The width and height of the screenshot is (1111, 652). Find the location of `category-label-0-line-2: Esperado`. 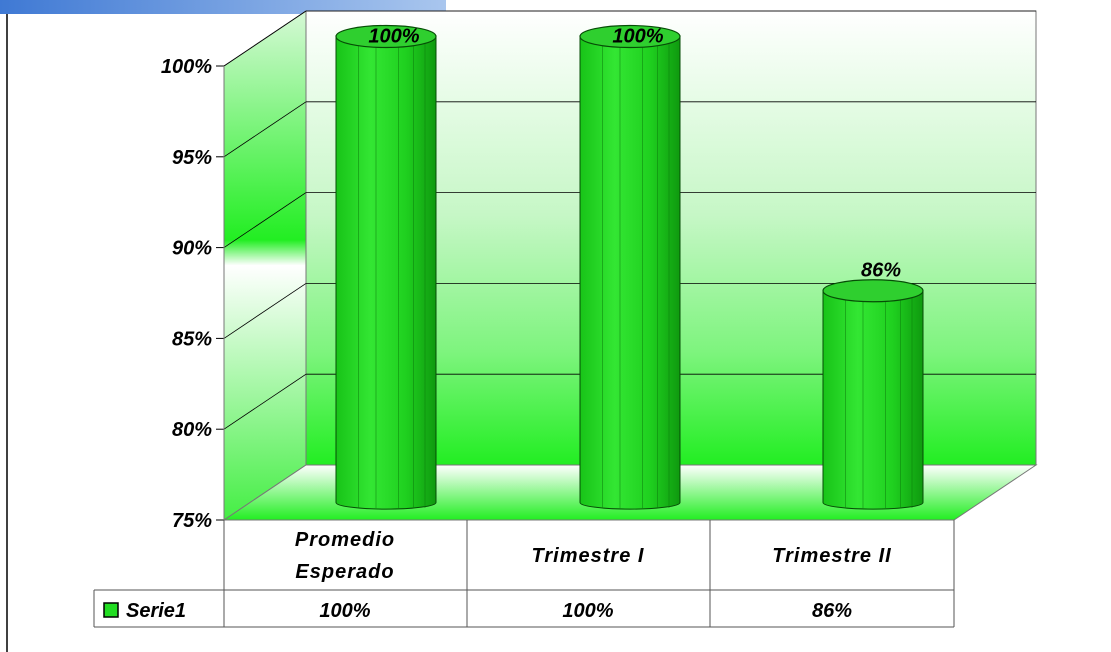

category-label-0-line-2: Esperado is located at coordinates (344, 572).